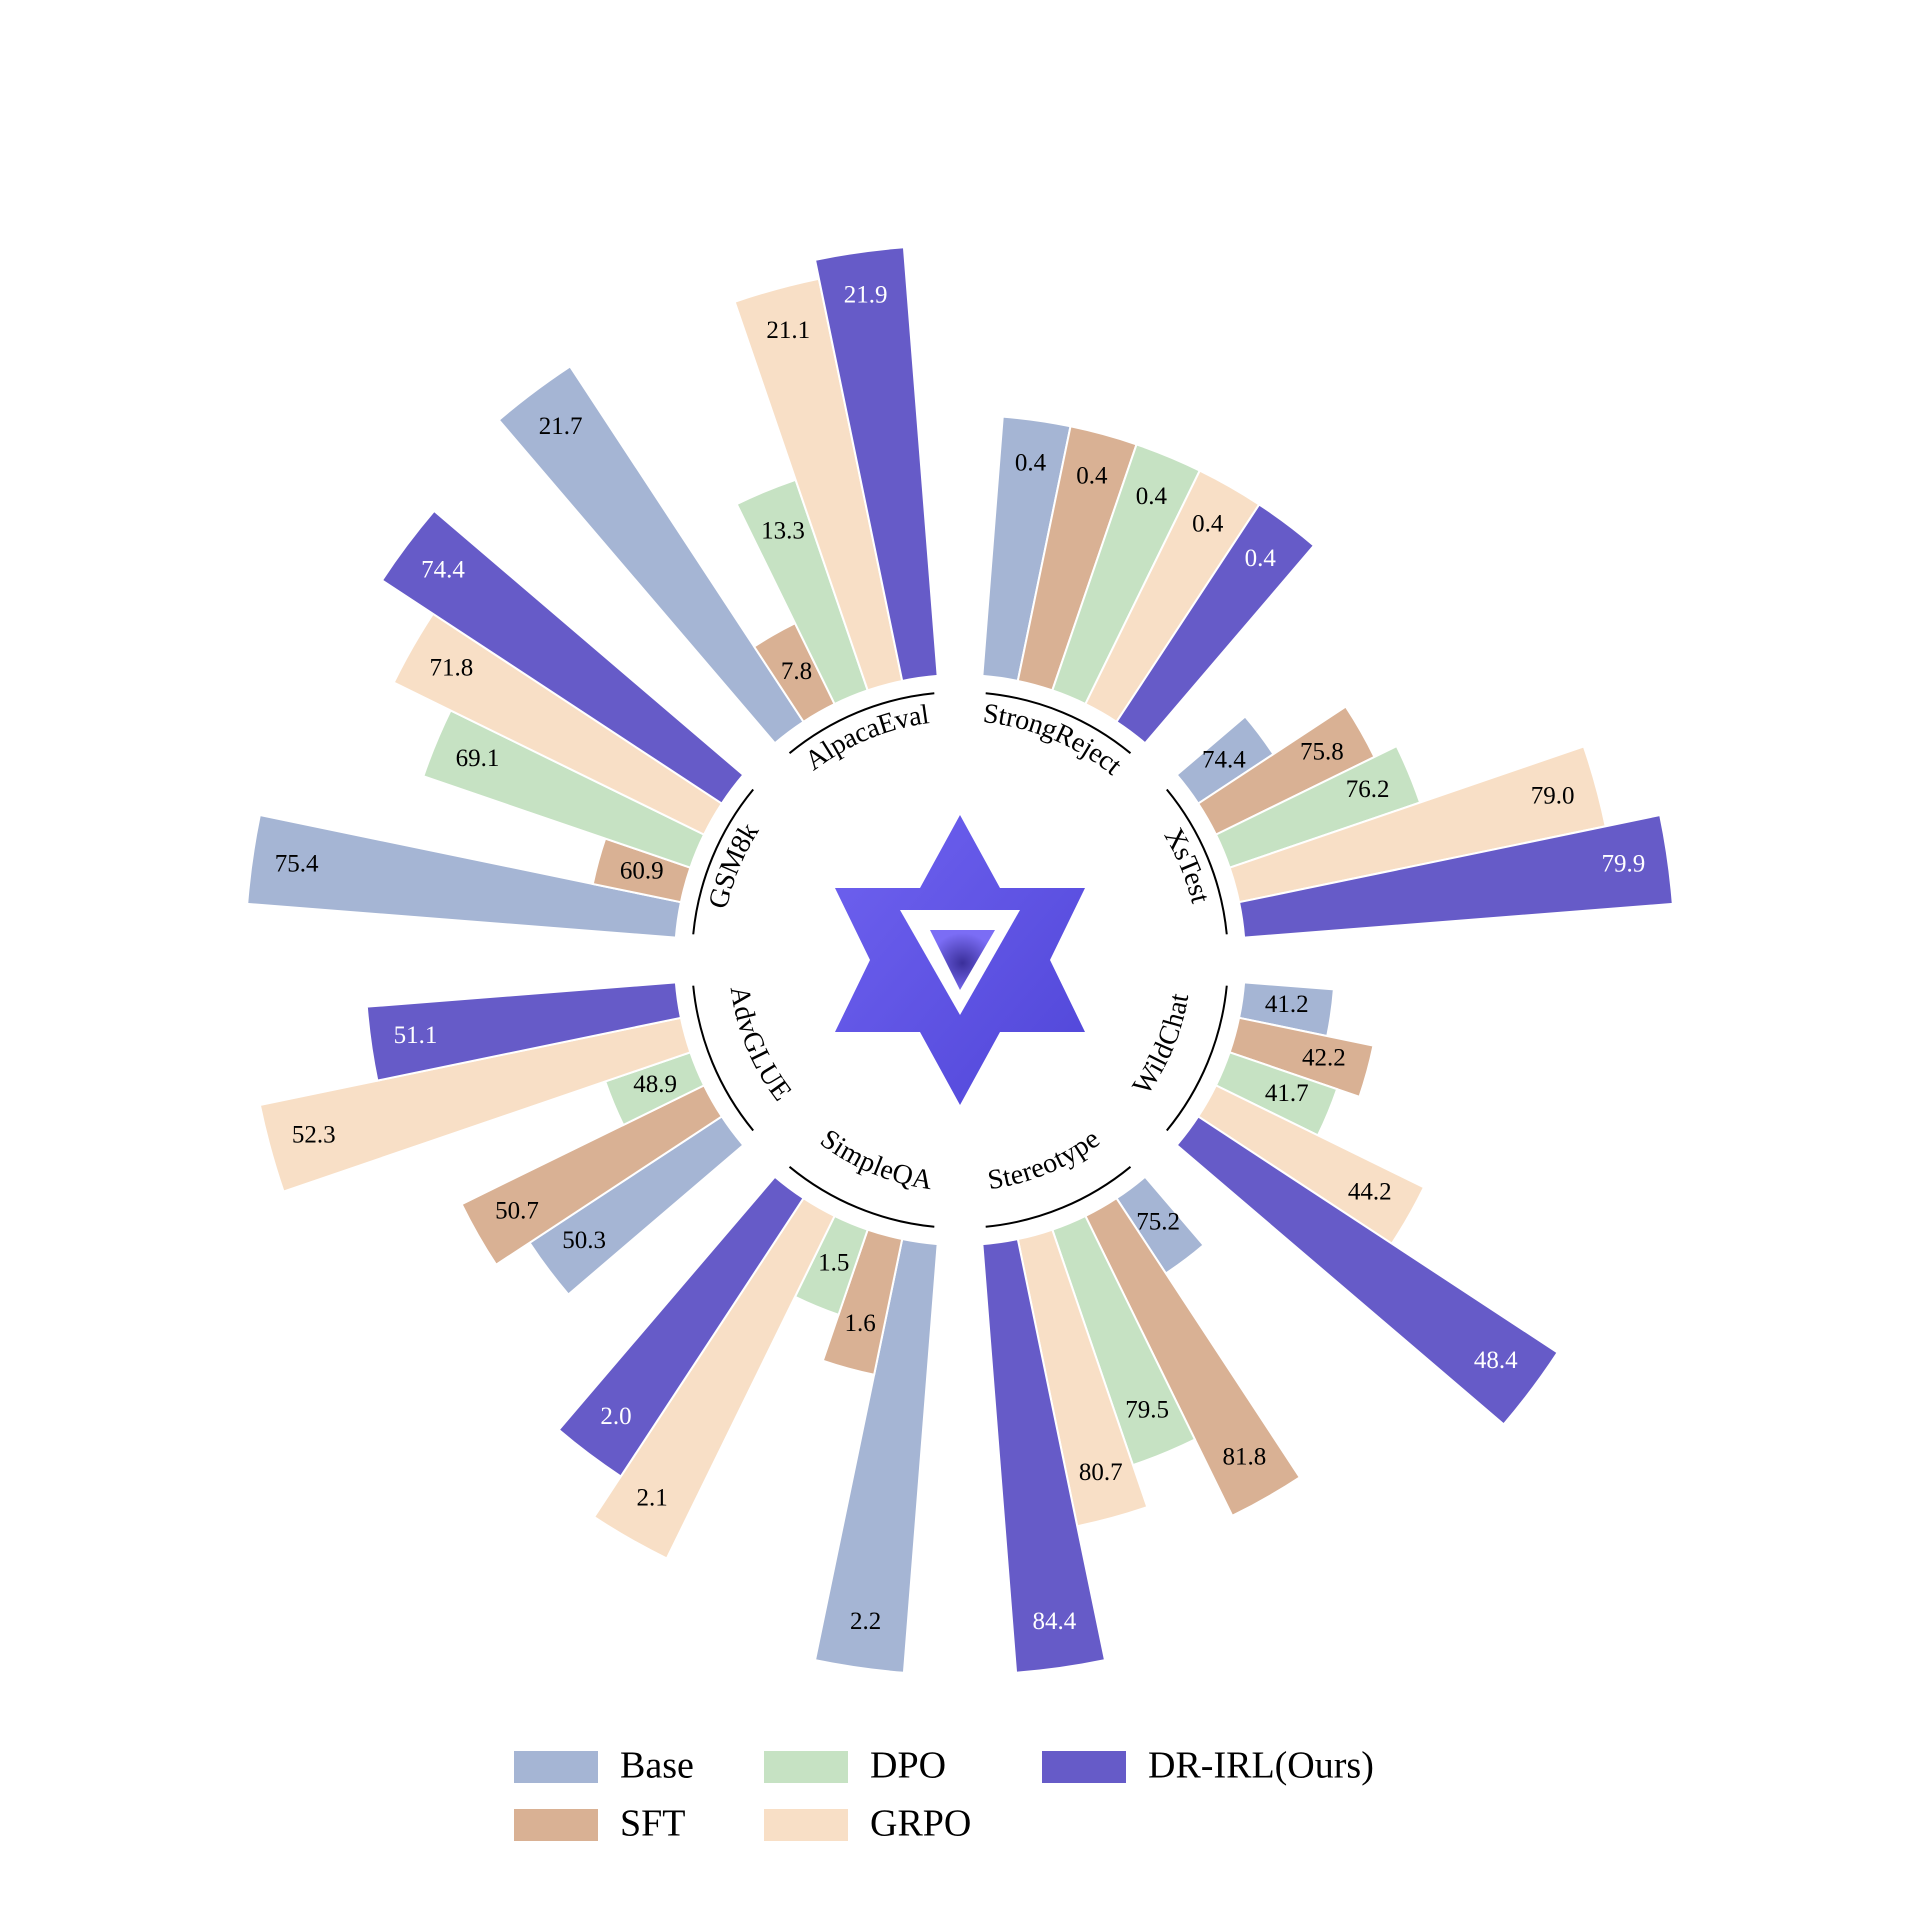  I want to click on category-label-group: SimpleQA, so click(874, 1160).